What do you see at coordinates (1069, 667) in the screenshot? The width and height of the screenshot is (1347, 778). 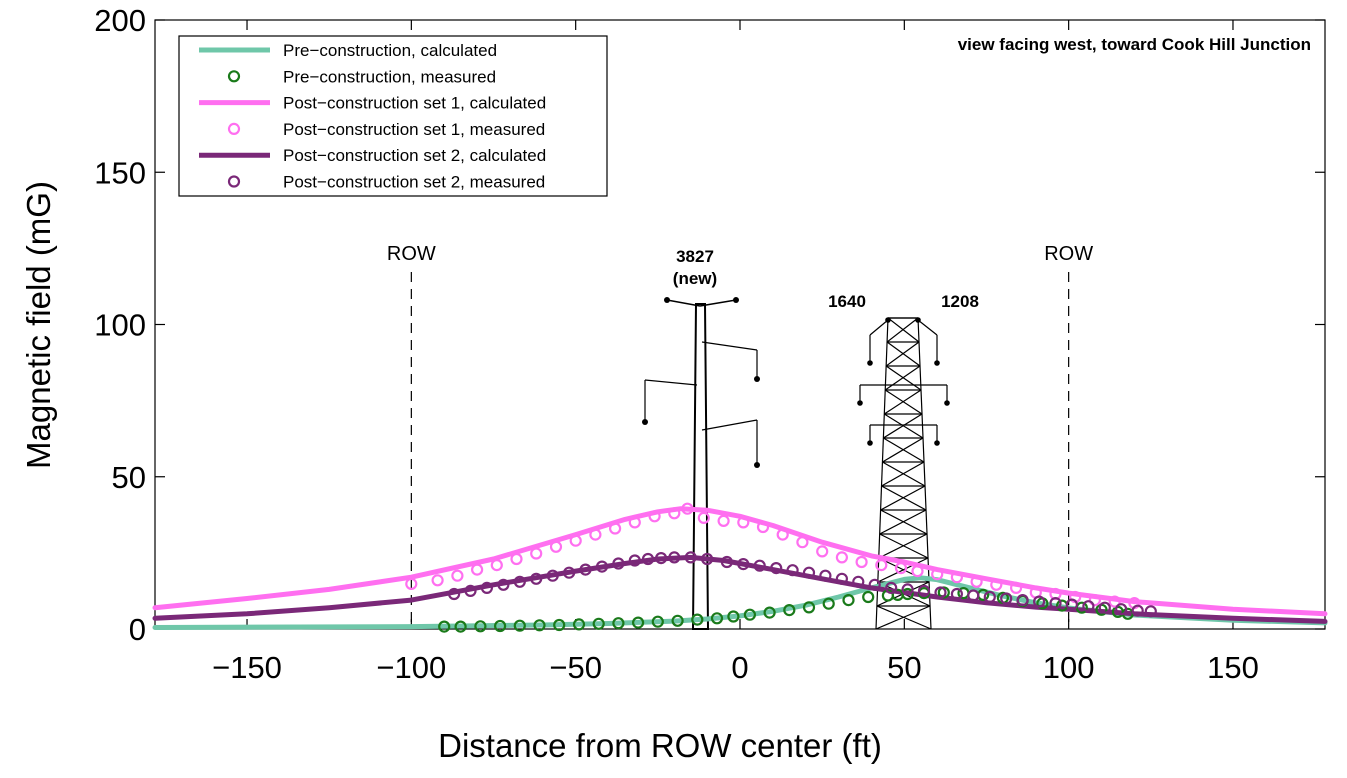 I see `x-tick-label: 100` at bounding box center [1069, 667].